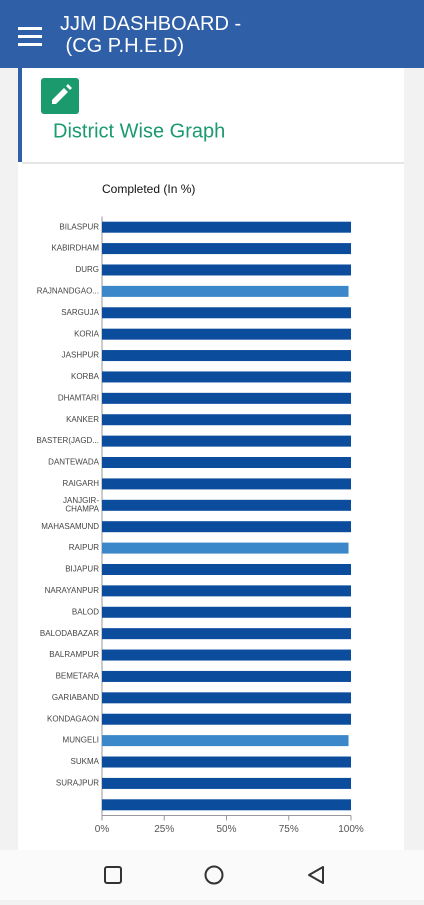 The height and width of the screenshot is (905, 424). What do you see at coordinates (148, 189) in the screenshot?
I see `chart-title: Completed (In %)` at bounding box center [148, 189].